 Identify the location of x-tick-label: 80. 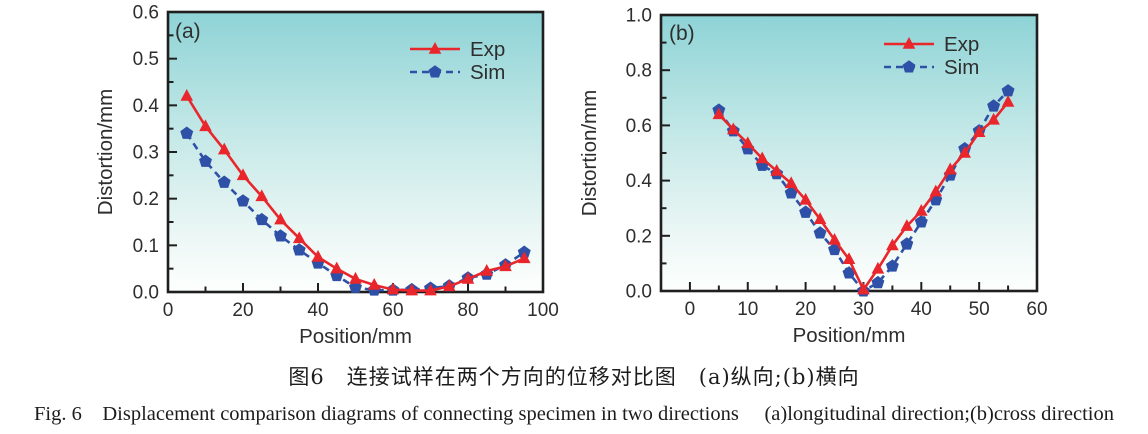
(467, 310).